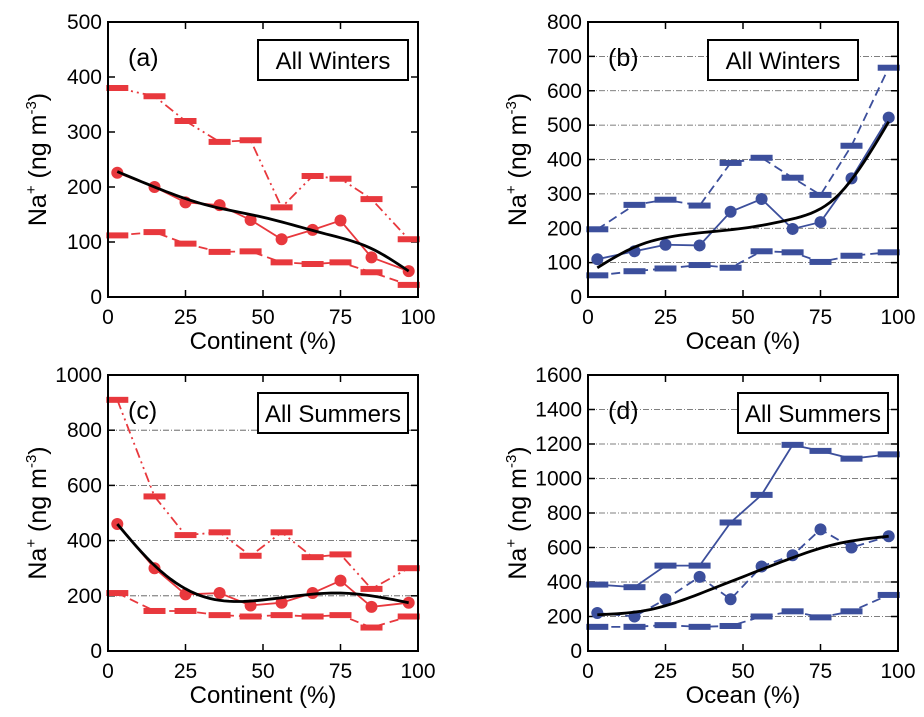 The height and width of the screenshot is (717, 924). I want to click on y-tick-label: 100, so click(84, 242).